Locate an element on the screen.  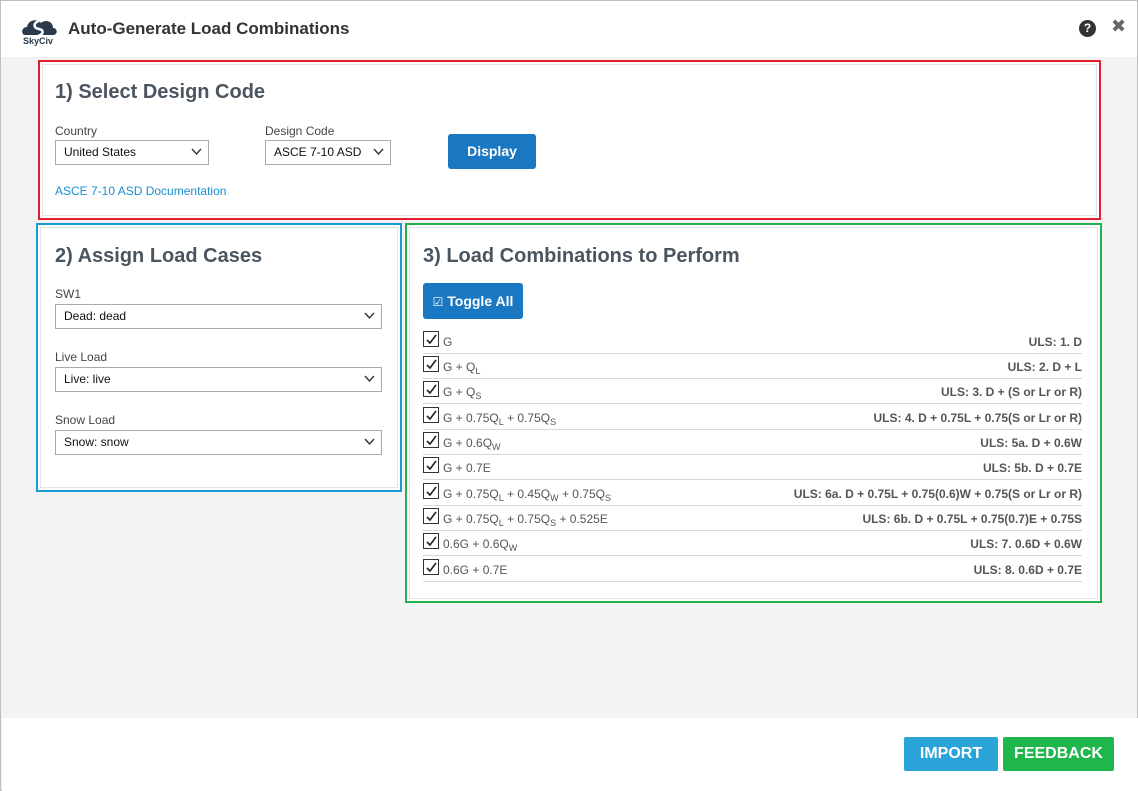
combination-label: G + QL is located at coordinates (462, 368).